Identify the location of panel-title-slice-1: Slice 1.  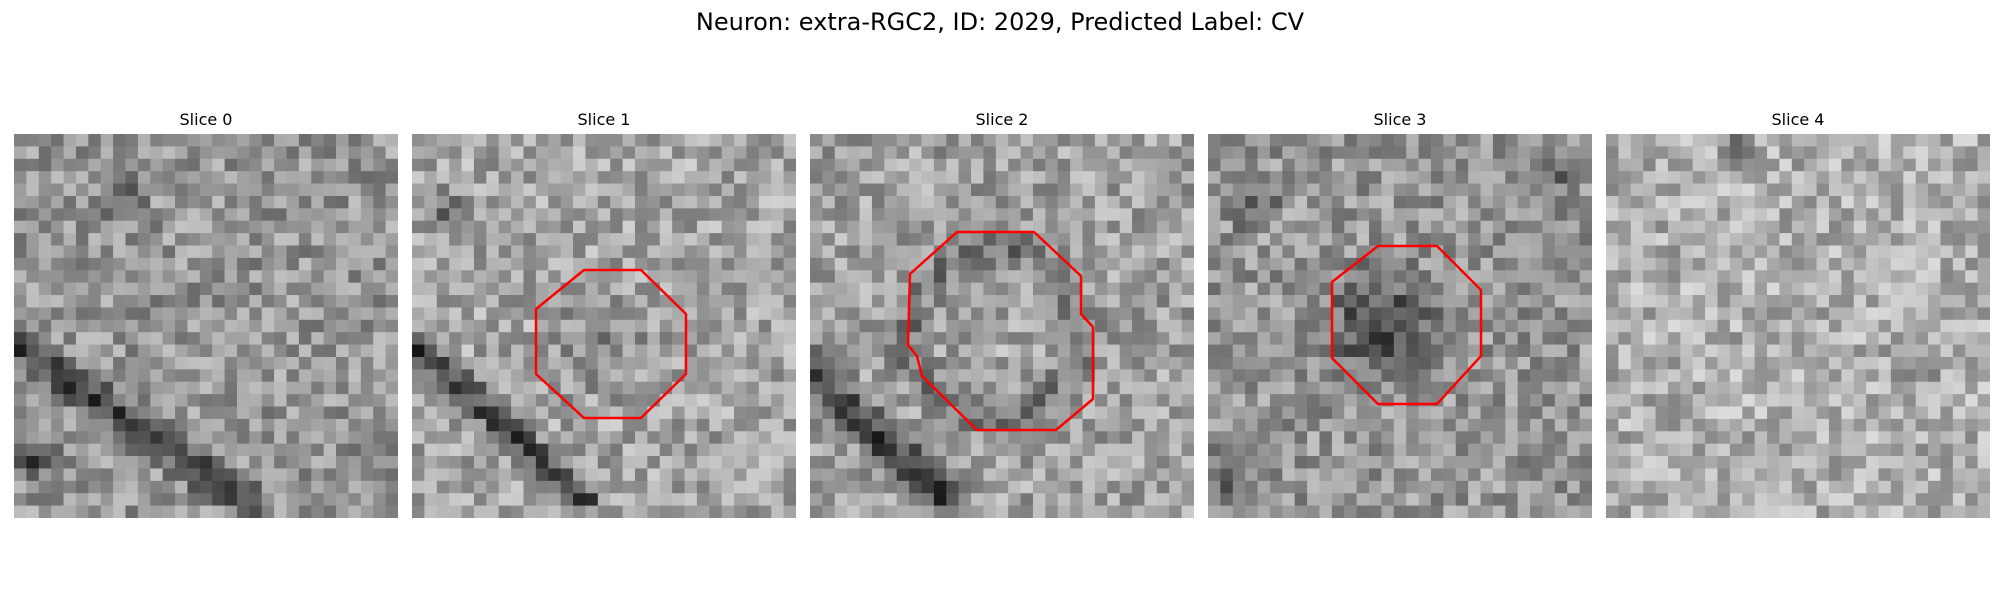
(604, 119).